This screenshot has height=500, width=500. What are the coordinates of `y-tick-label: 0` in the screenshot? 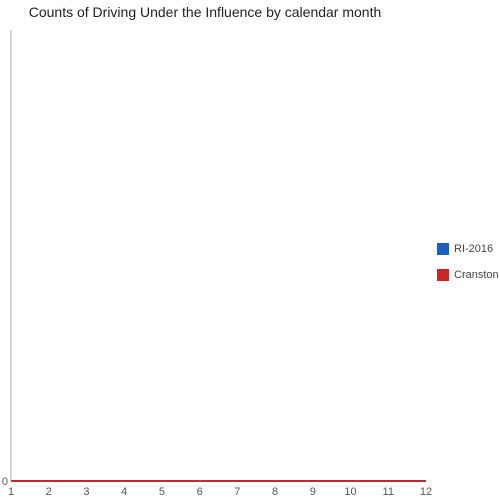 It's located at (5, 482).